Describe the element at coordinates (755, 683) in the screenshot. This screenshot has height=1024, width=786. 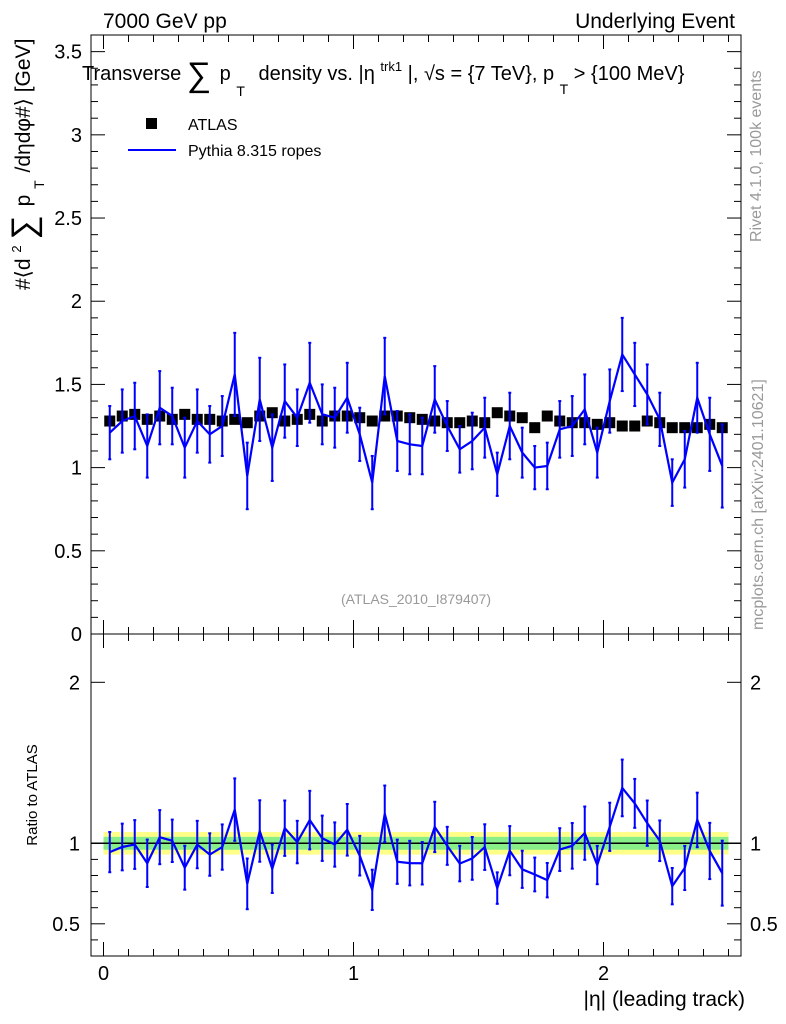
I see `ratio-y-tick-label-right: 2` at that location.